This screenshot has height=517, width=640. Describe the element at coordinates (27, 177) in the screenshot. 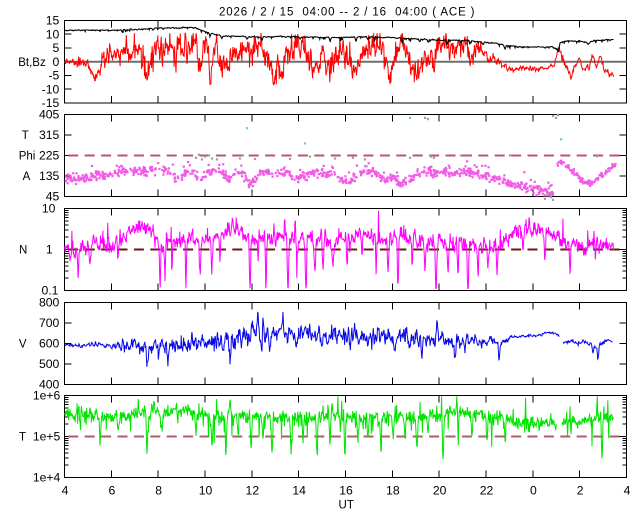

I see `svg-text: A` at that location.